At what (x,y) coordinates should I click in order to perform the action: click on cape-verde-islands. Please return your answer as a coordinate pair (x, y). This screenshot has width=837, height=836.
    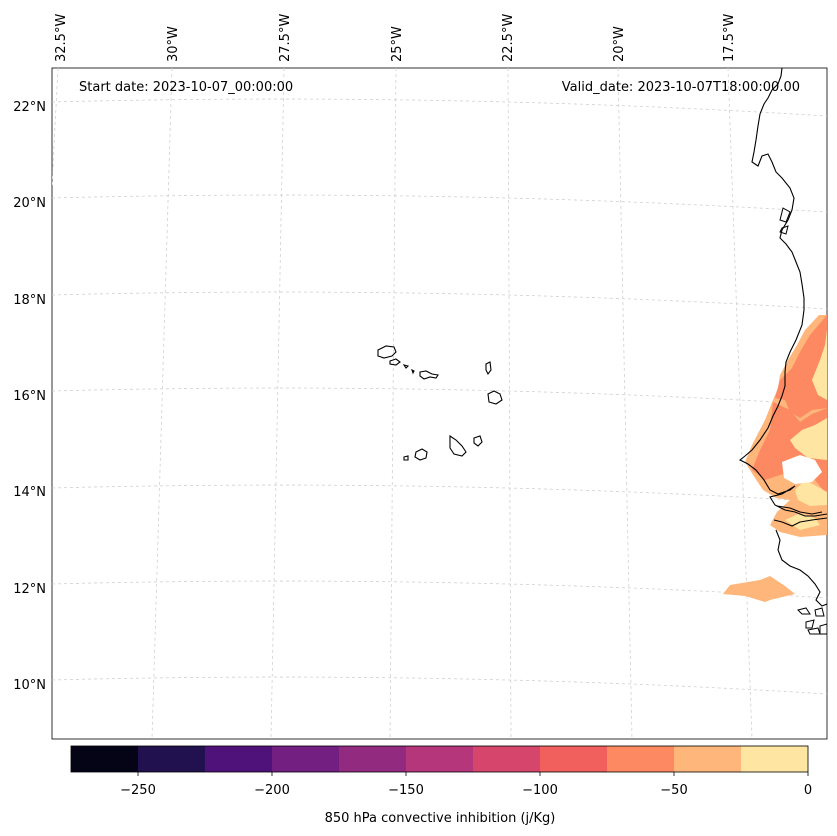
    Looking at the image, I should click on (440, 403).